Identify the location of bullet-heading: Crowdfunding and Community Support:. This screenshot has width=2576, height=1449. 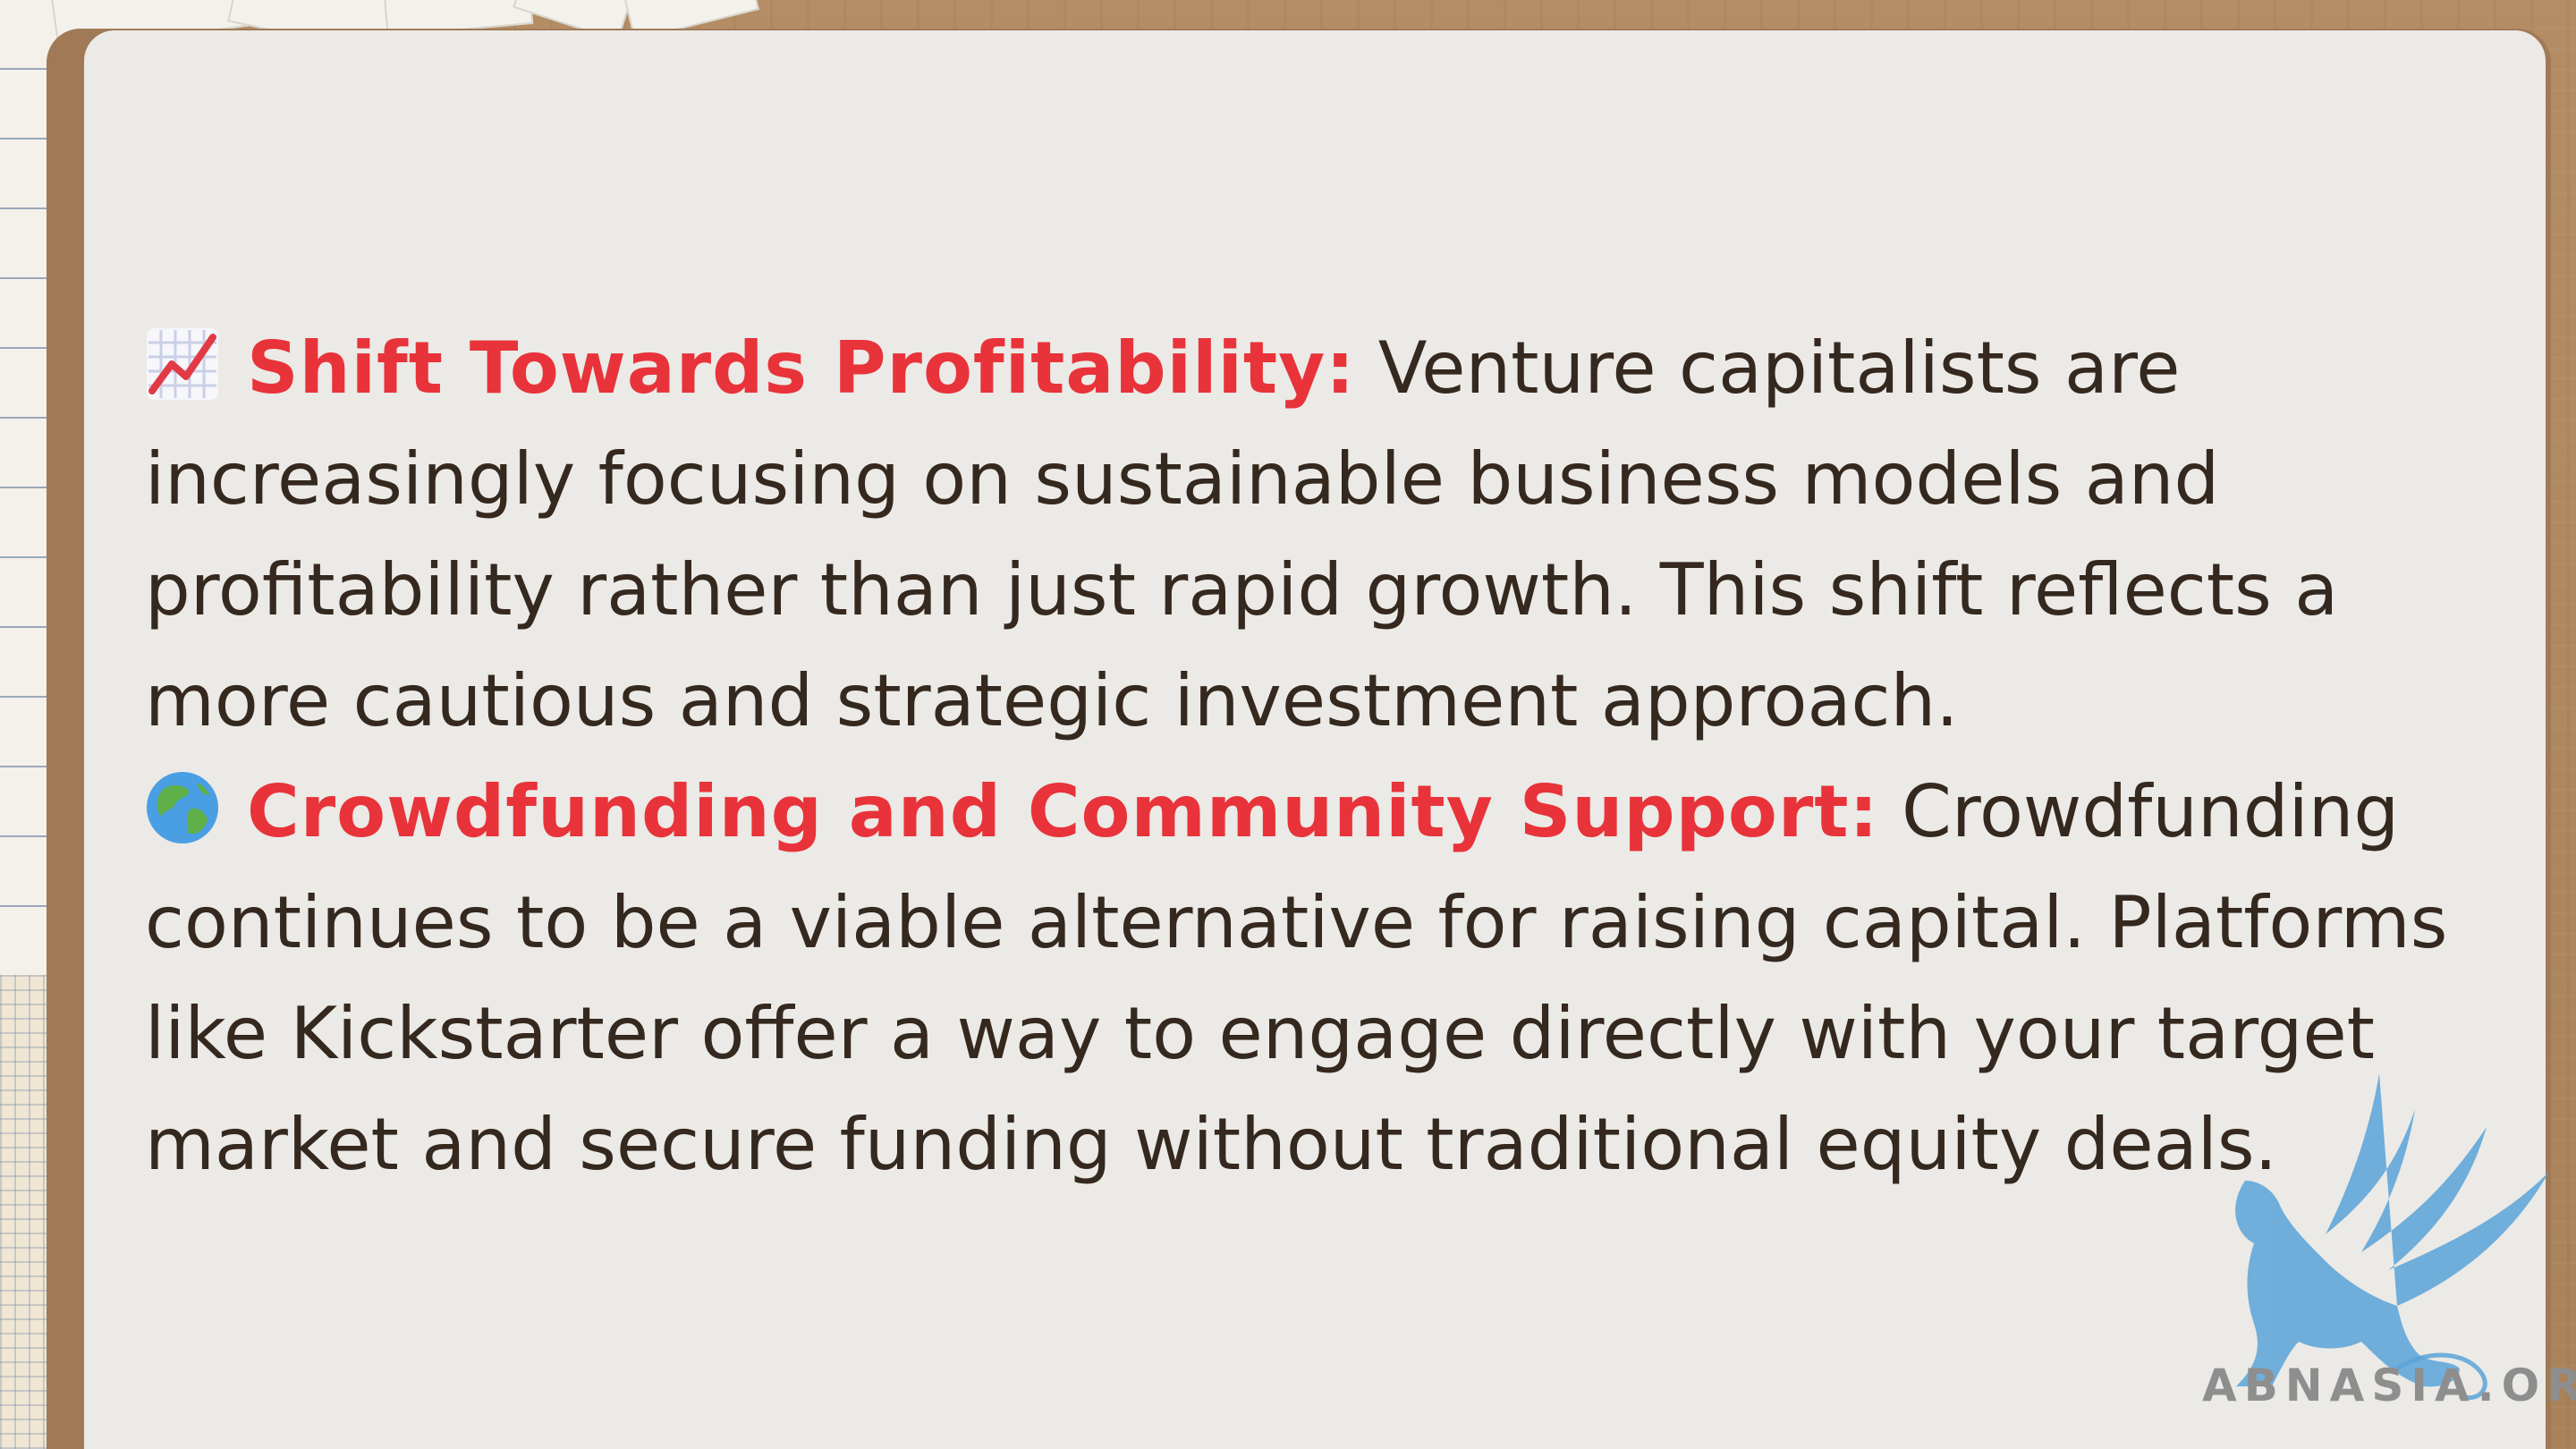
(1063, 811).